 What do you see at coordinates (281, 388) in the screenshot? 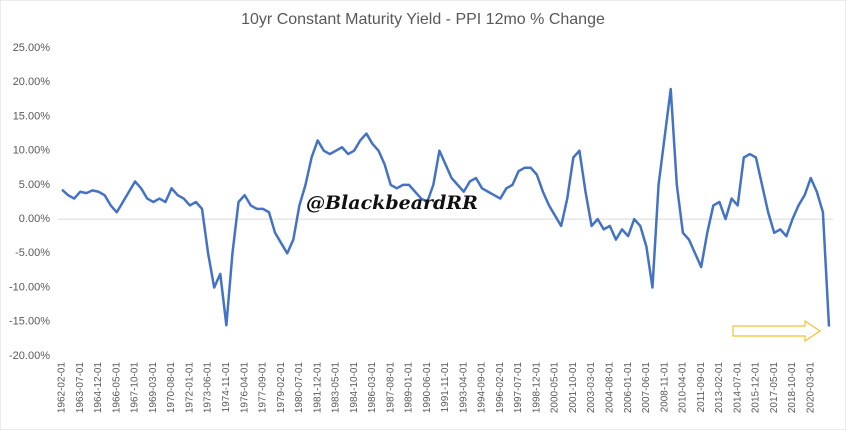
I see `x-tick-label: 1979-02-01` at bounding box center [281, 388].